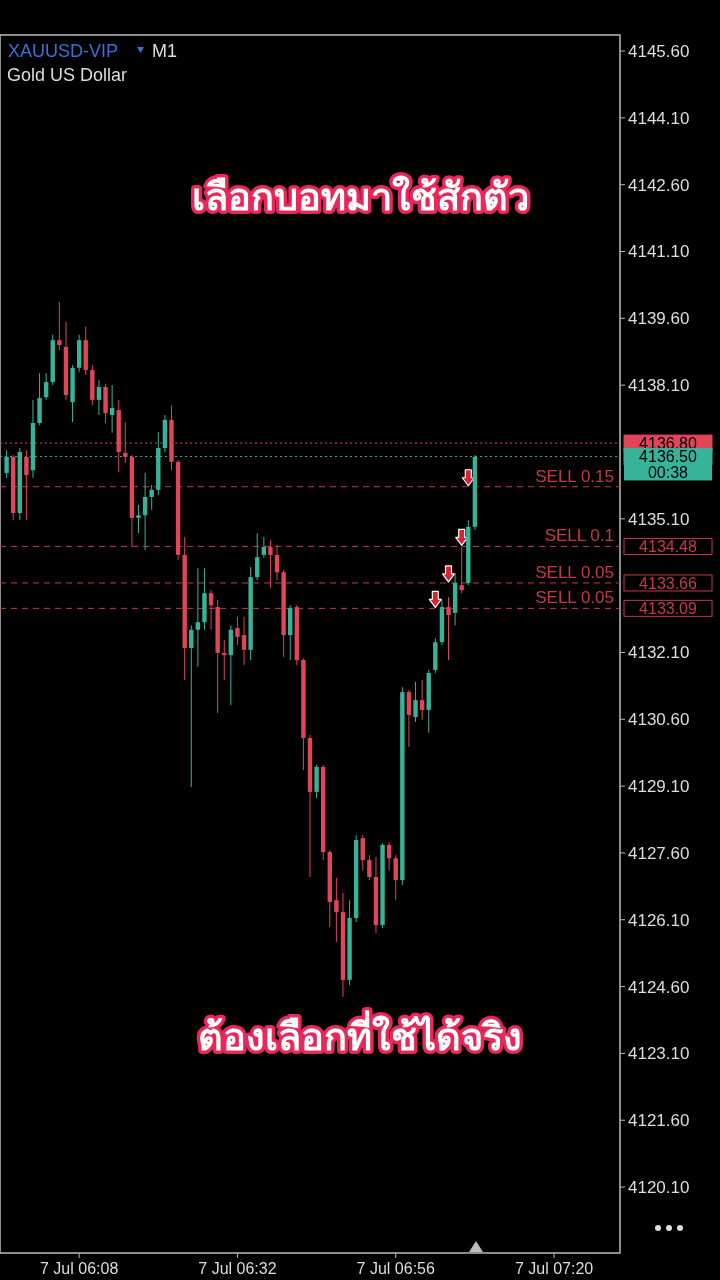 This screenshot has height=1280, width=720. Describe the element at coordinates (659, 519) in the screenshot. I see `y-tick-label: 4135.10` at that location.